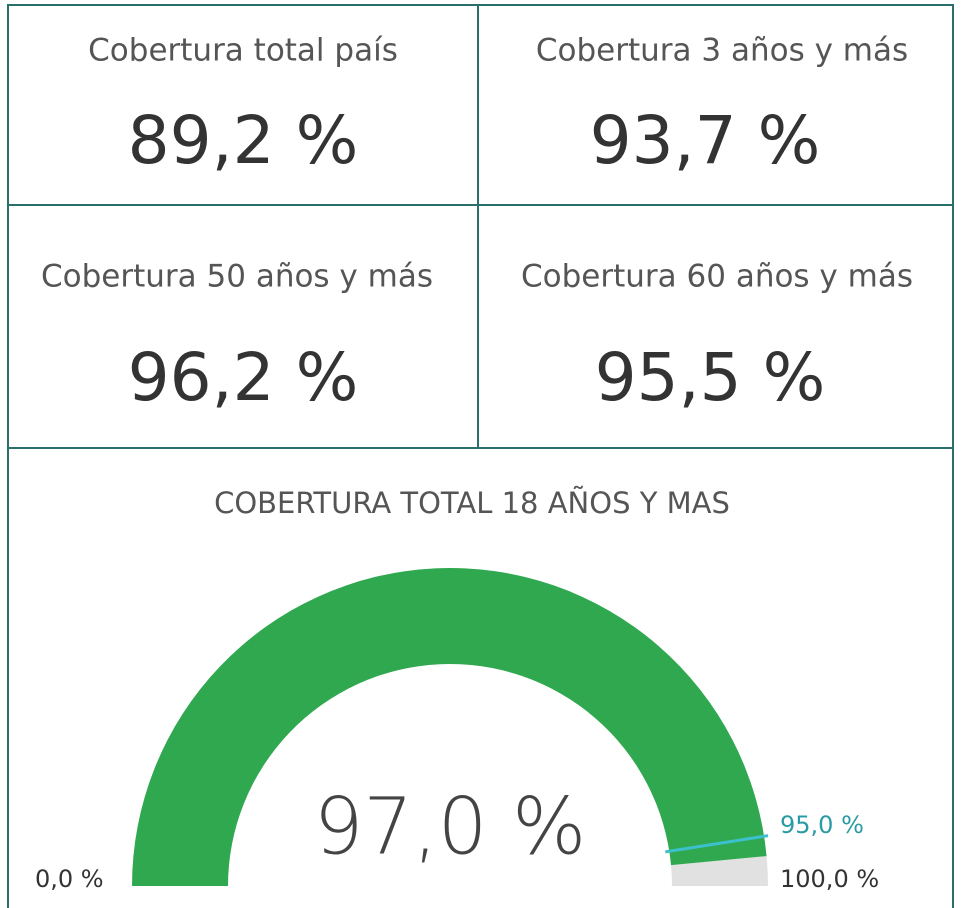 The image size is (961, 908). What do you see at coordinates (717, 277) in the screenshot?
I see `card-label: Cobertura 60 años y más` at bounding box center [717, 277].